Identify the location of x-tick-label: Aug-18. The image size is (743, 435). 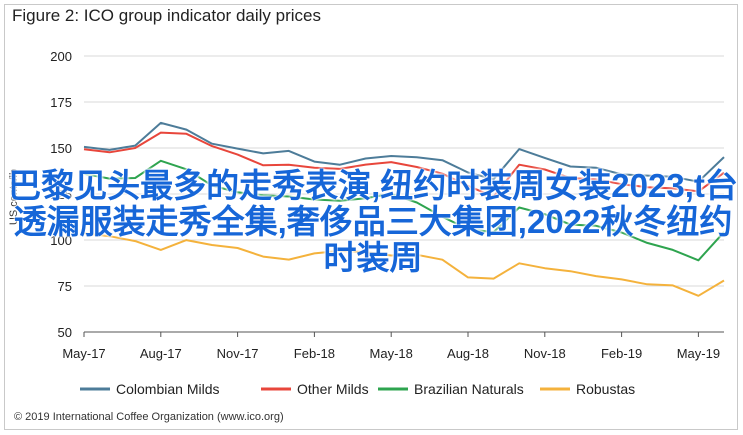
(468, 353).